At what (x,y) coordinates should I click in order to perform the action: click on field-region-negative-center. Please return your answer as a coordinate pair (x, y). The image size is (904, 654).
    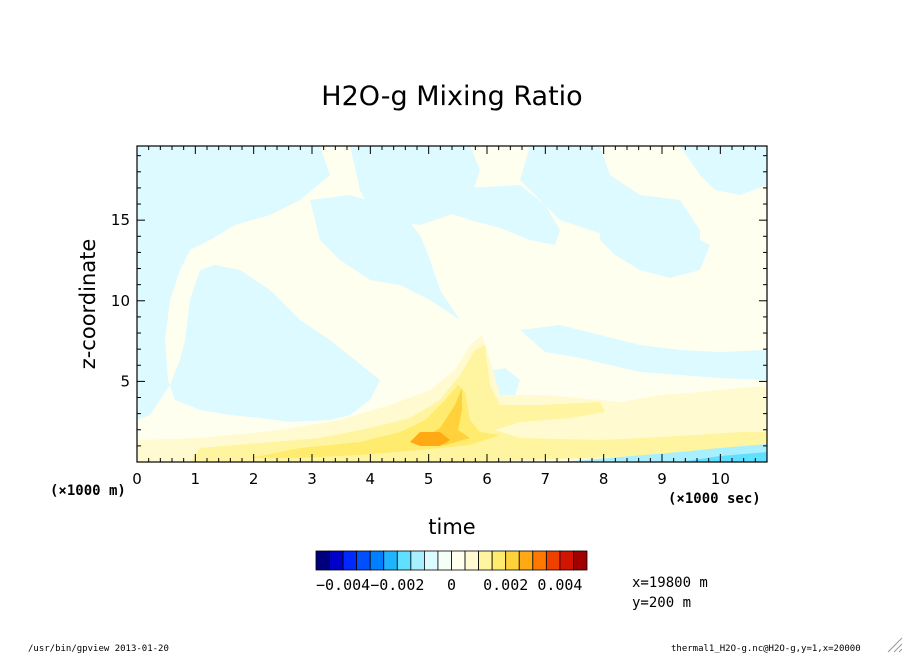
    Looking at the image, I should click on (400, 265).